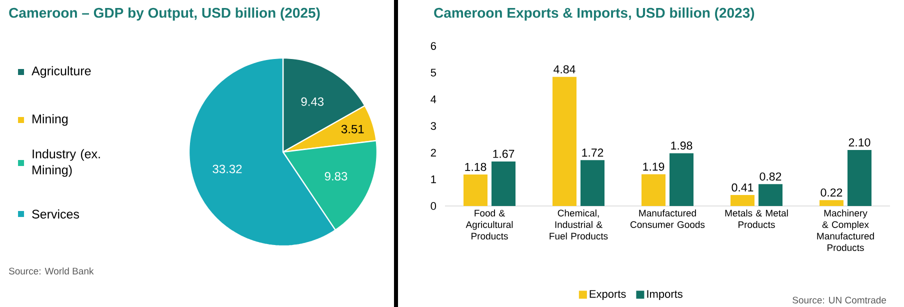 The height and width of the screenshot is (307, 904). Describe the element at coordinates (681, 146) in the screenshot. I see `data-label: 1.98` at that location.